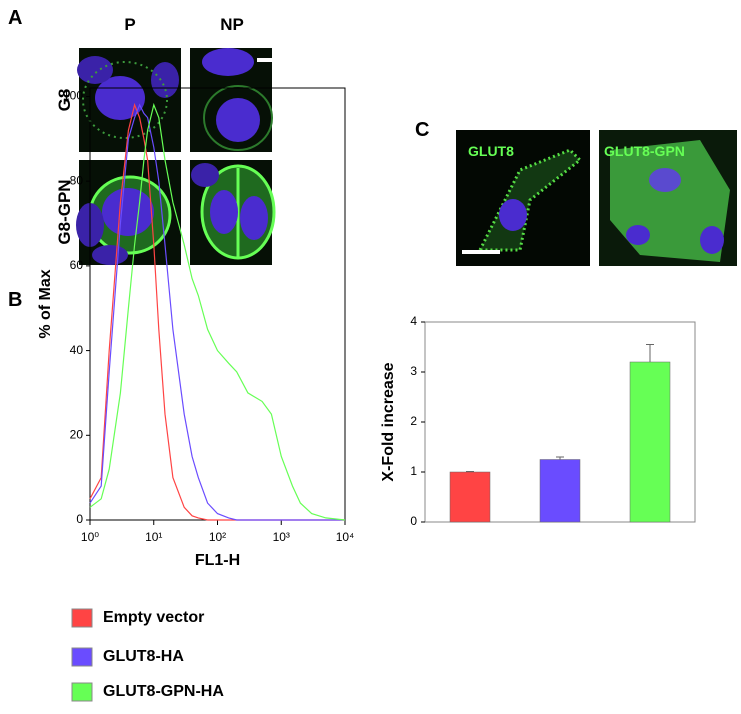  What do you see at coordinates (217, 537) in the screenshot?
I see `x-tick-label: 10²` at bounding box center [217, 537].